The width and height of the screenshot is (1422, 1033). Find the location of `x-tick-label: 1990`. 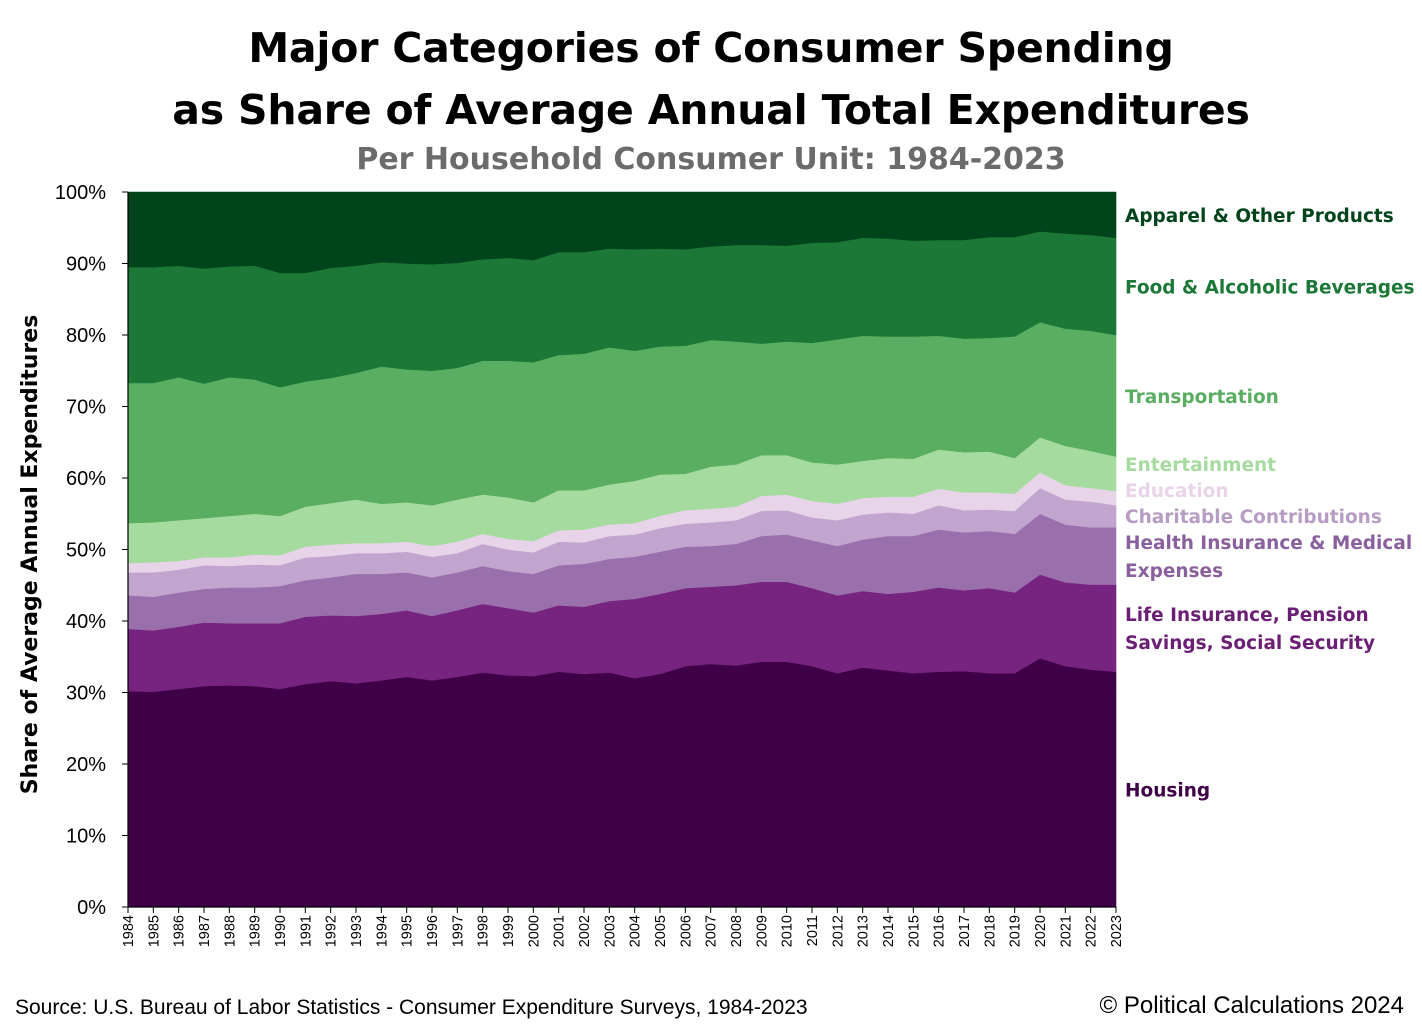

x-tick-label: 1990 is located at coordinates (281, 931).